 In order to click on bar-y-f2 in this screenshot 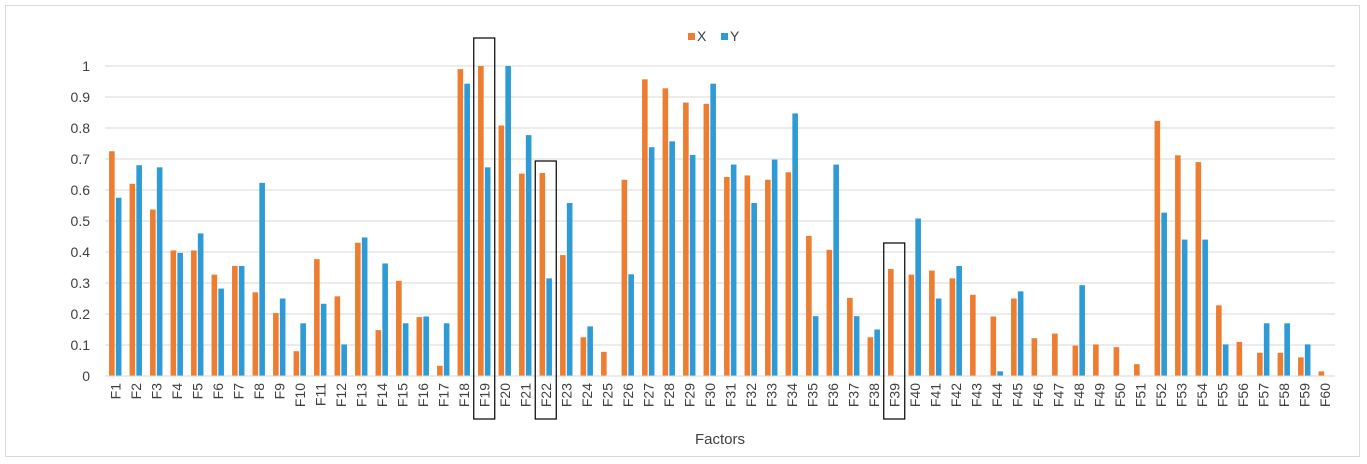, I will do `click(139, 270)`.